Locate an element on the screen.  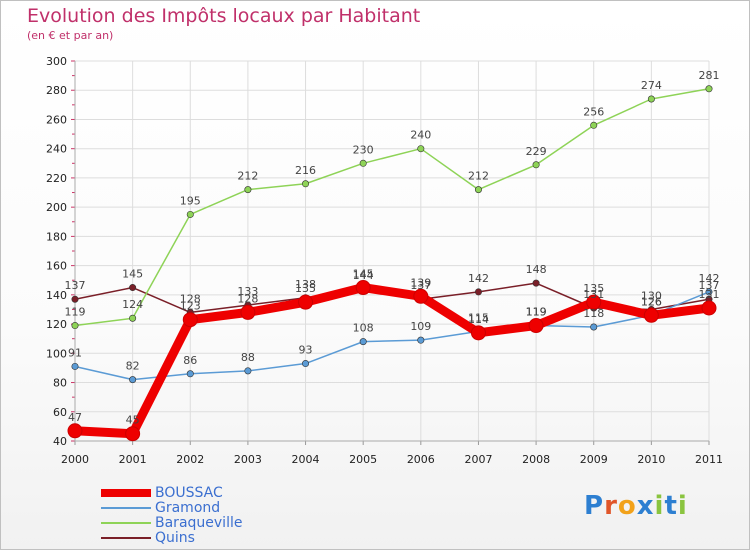
data-label-quins: 148 is located at coordinates (536, 269).